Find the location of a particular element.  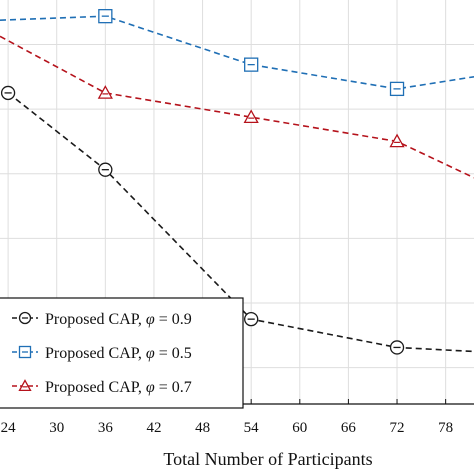

x-tick-label: 36 is located at coordinates (106, 428).